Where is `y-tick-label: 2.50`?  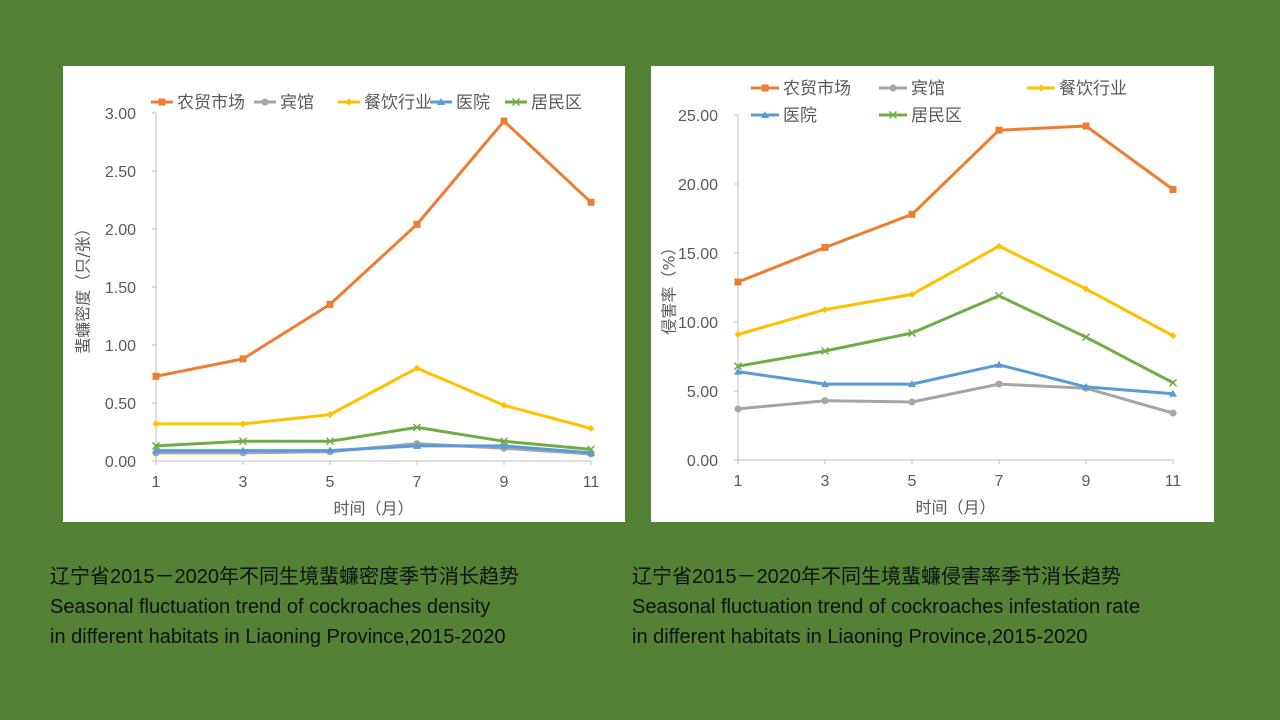 y-tick-label: 2.50 is located at coordinates (120, 172).